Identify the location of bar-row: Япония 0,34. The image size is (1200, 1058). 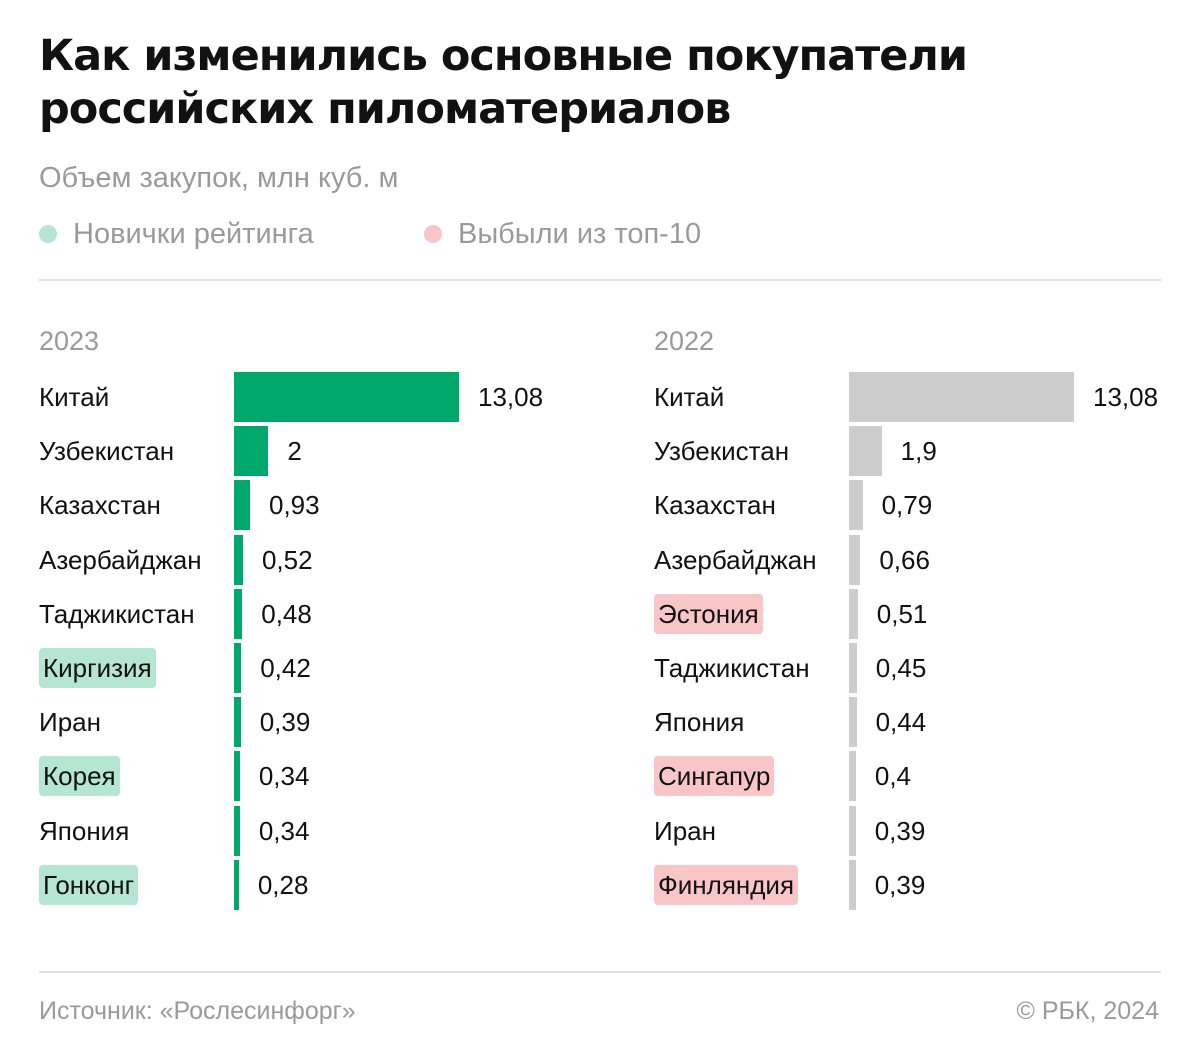
(319, 831).